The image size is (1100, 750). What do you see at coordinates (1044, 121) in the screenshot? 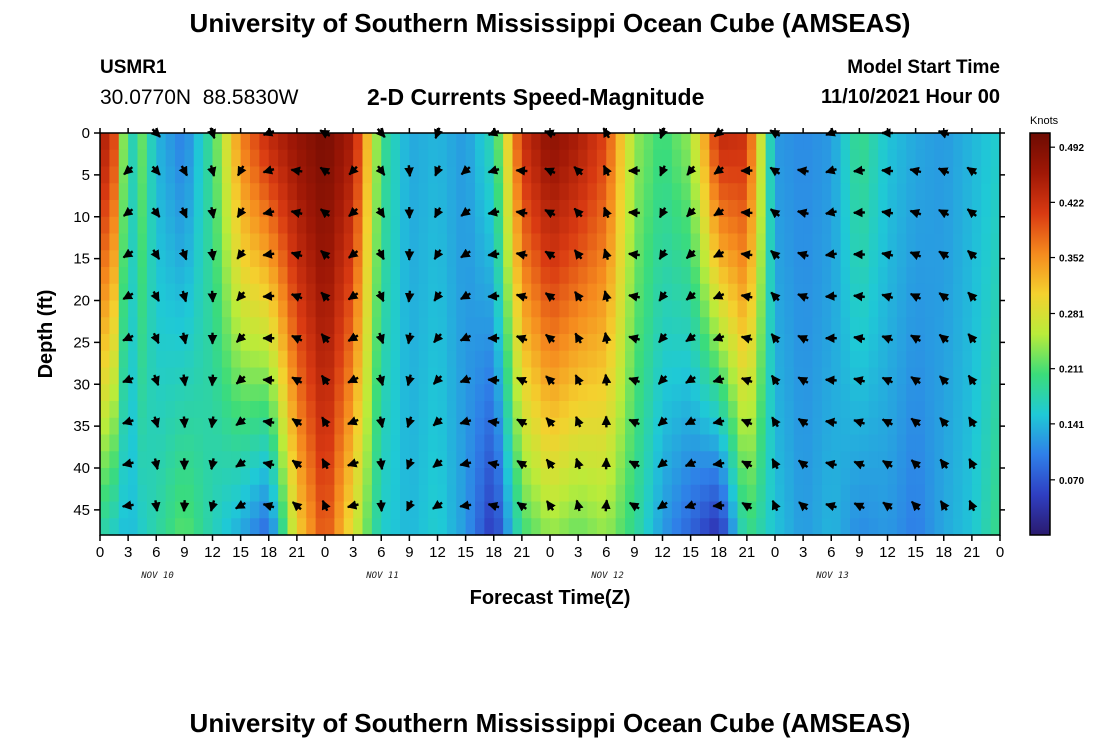
I see `colorbar-unit: Knots` at bounding box center [1044, 121].